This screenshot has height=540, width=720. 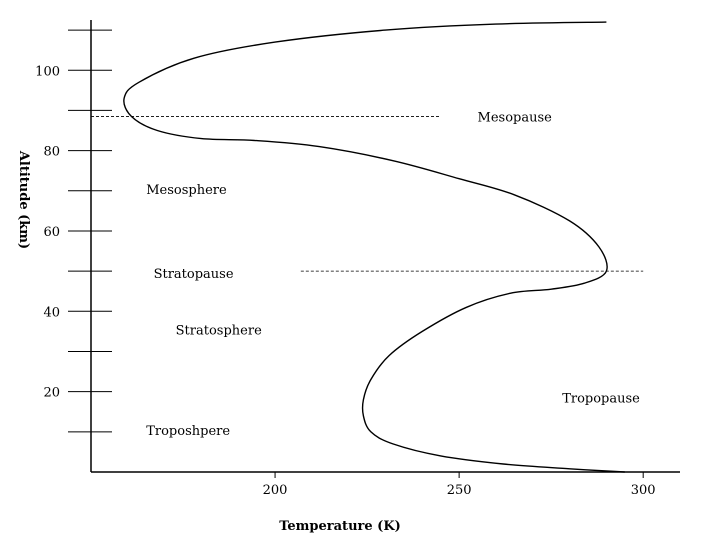 I want to click on y-tick-label: 60, so click(x=51, y=232).